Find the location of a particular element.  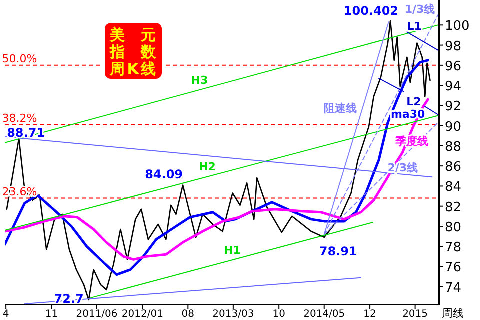

y-tick-label: 88 is located at coordinates (453, 147).